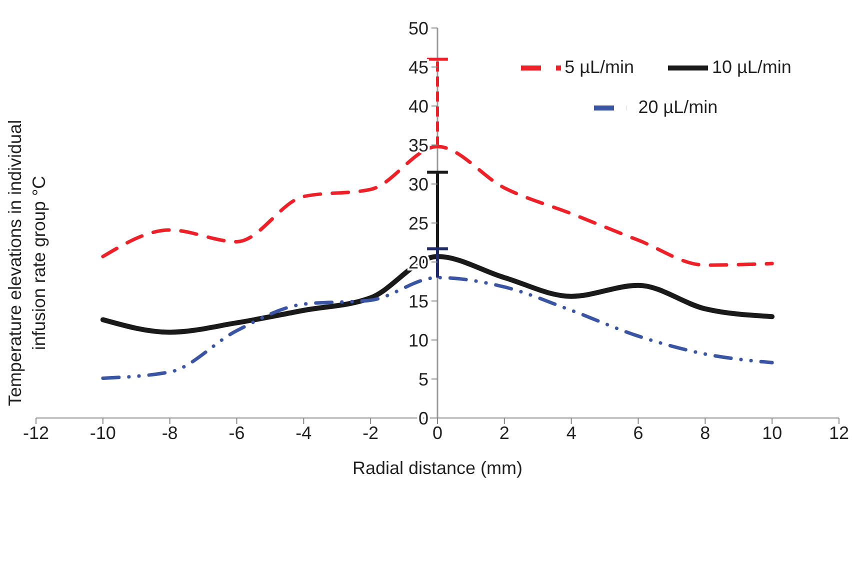 The image size is (859, 576). What do you see at coordinates (423, 418) in the screenshot?
I see `y-tick-label: 0` at bounding box center [423, 418].